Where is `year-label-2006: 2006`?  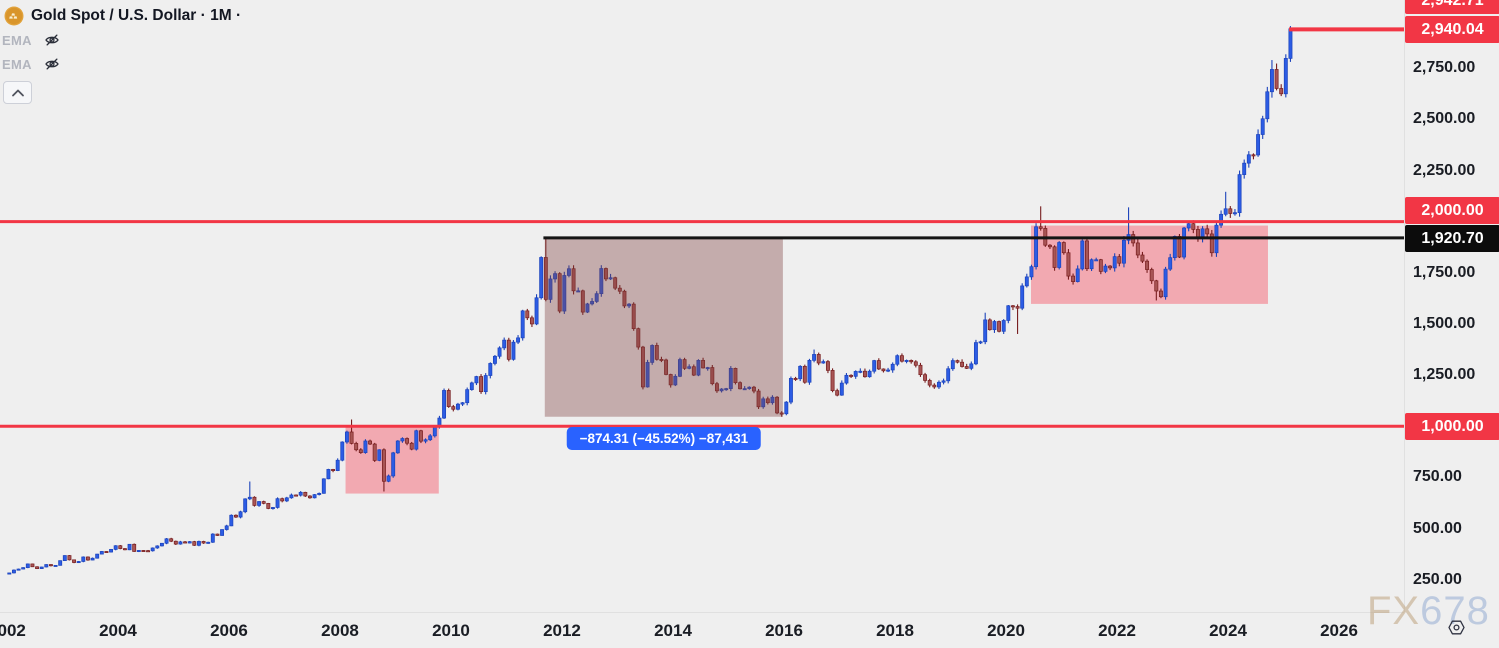 year-label-2006: 2006 is located at coordinates (229, 630).